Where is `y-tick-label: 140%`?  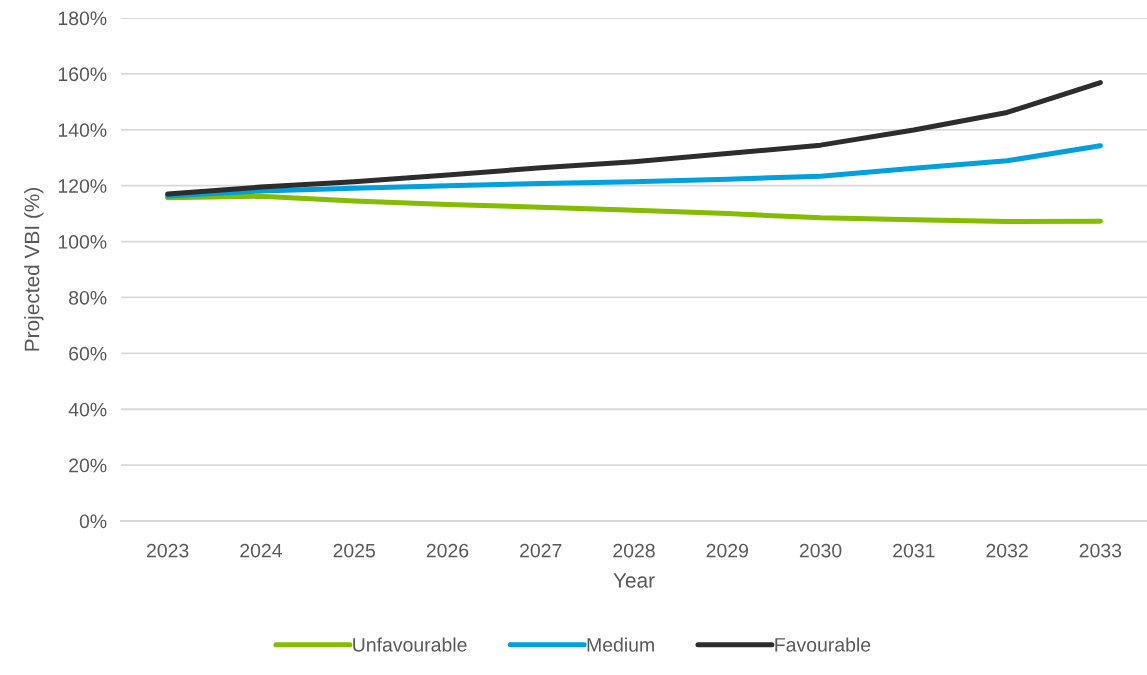 y-tick-label: 140% is located at coordinates (82, 130).